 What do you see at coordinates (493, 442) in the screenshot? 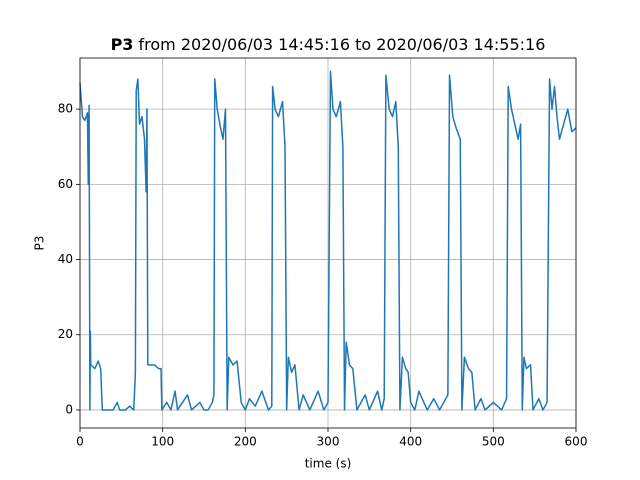
I see `x-tick-label: 500` at bounding box center [493, 442].